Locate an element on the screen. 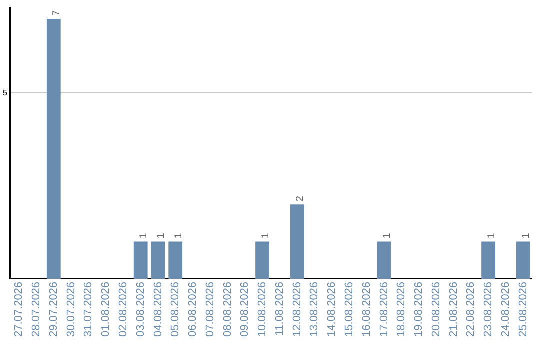 This screenshot has width=540, height=340. x-tick-label: 11.08.2026 is located at coordinates (280, 309).